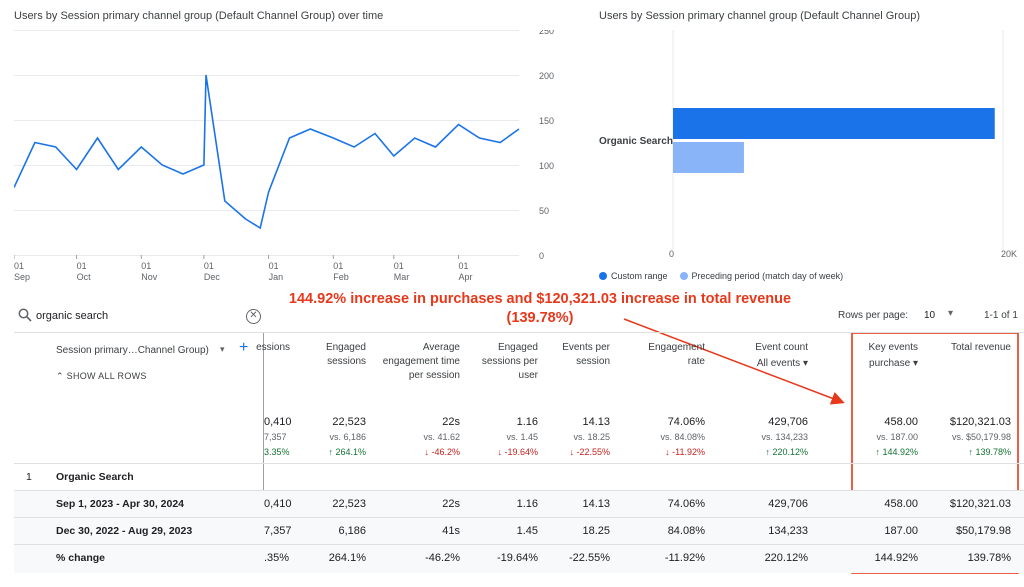 This screenshot has width=1024, height=587. Describe the element at coordinates (596, 531) in the screenshot. I see `table-cell: 18.25` at that location.